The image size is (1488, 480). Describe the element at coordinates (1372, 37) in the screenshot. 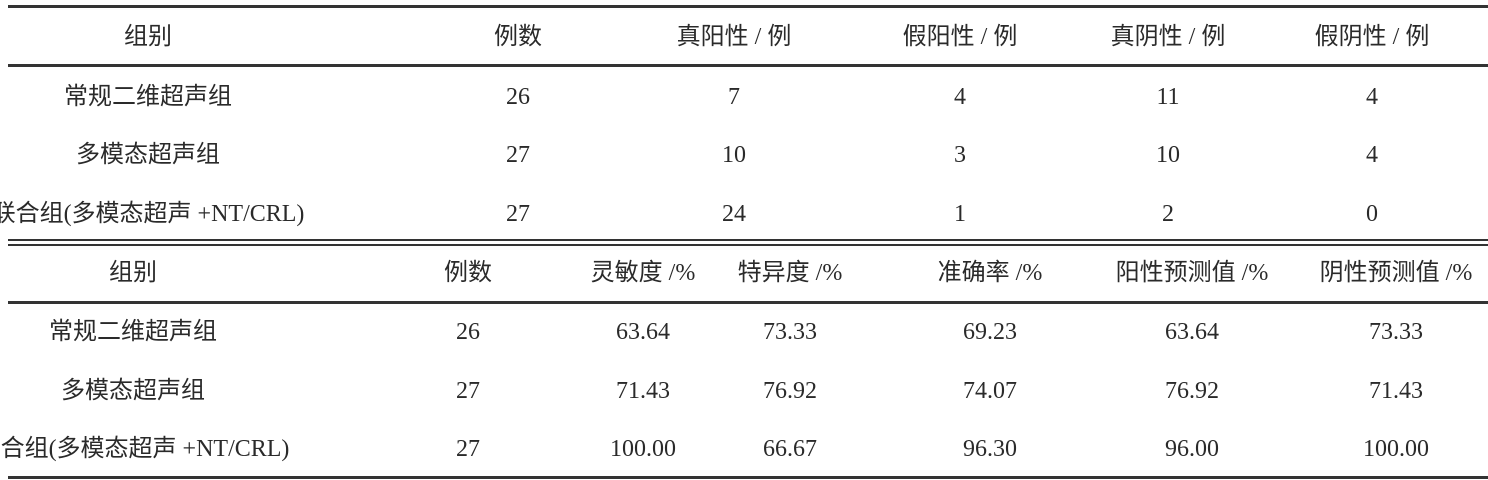

I see `column-header: 假阴性 / 例` at that location.